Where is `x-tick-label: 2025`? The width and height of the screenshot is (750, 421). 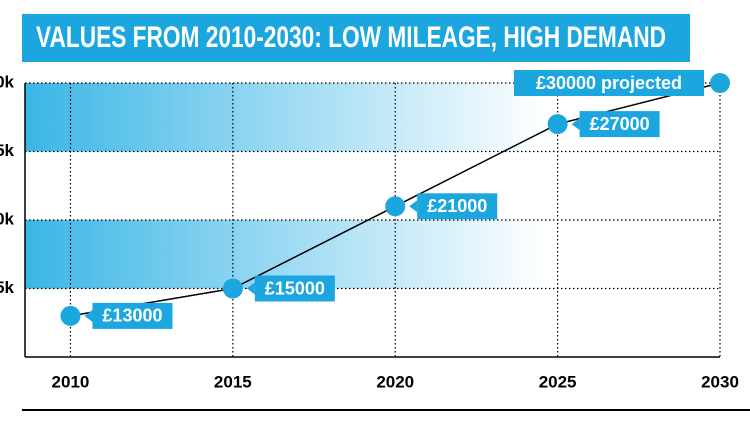 x-tick-label: 2025 is located at coordinates (558, 381).